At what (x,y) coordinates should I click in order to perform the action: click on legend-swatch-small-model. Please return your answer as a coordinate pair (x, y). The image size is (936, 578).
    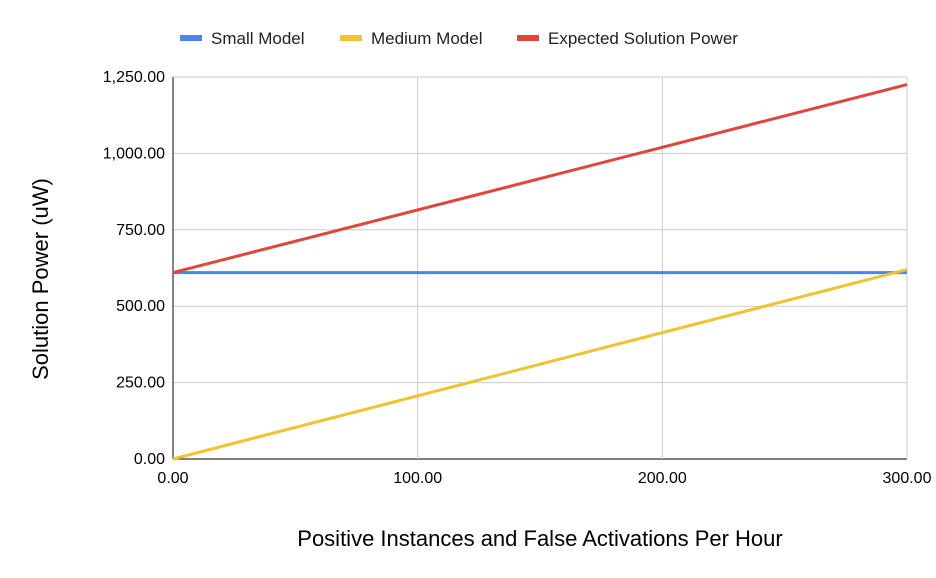
    Looking at the image, I should click on (191, 38).